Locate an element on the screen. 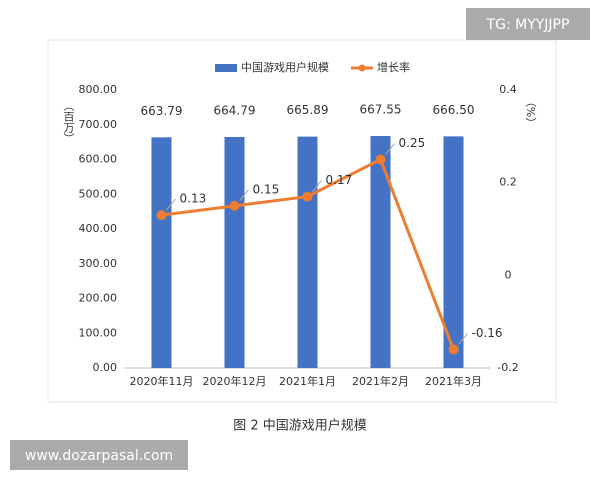 Image resolution: width=600 pixels, height=480 pixels. x-tick-label: 2021年3月 is located at coordinates (453, 381).